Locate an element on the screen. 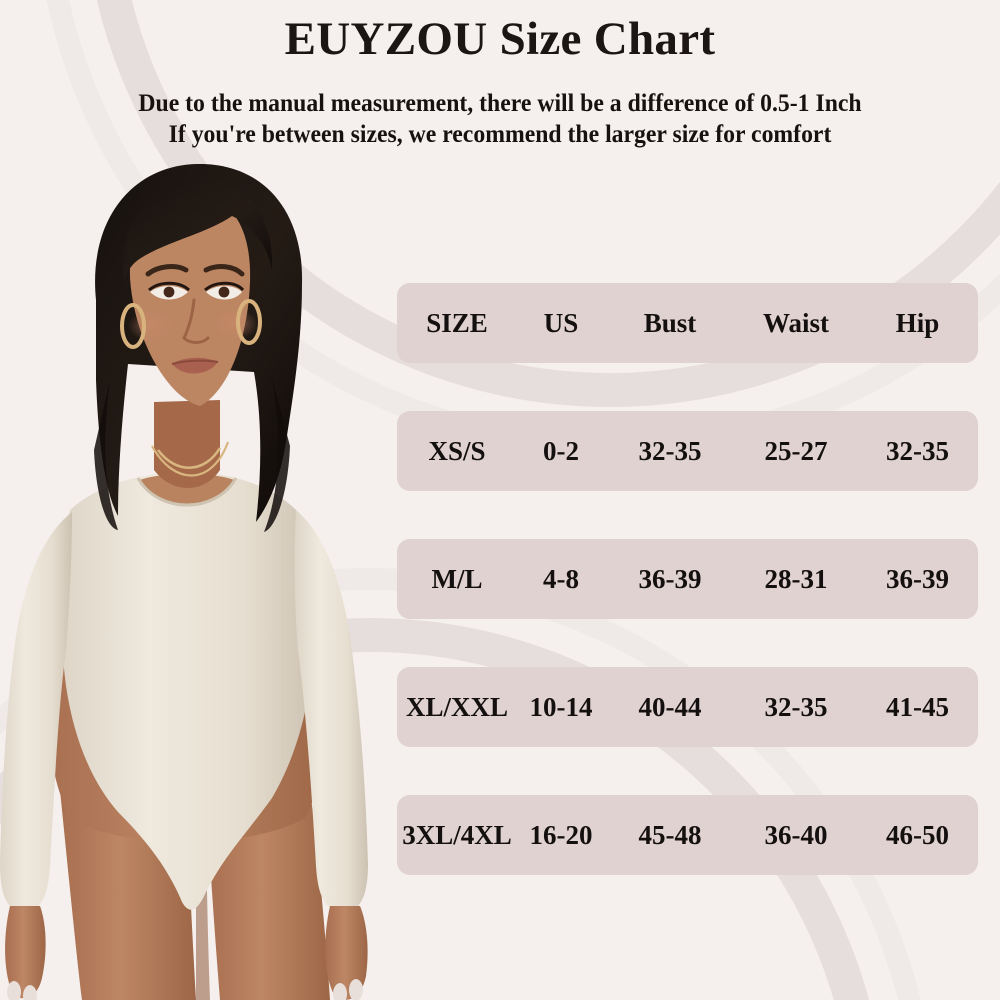 The width and height of the screenshot is (1000, 1000). table-header-row: SIZE US Bust Waist Hip is located at coordinates (687, 323).